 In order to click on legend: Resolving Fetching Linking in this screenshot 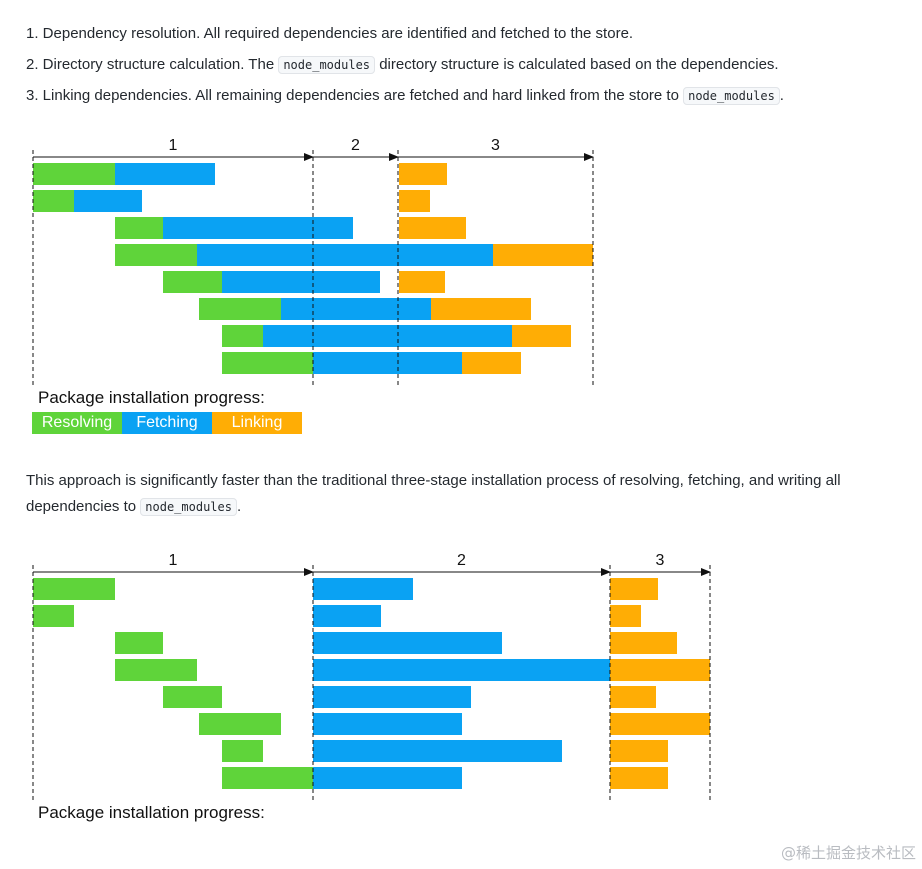, I will do `click(167, 423)`.